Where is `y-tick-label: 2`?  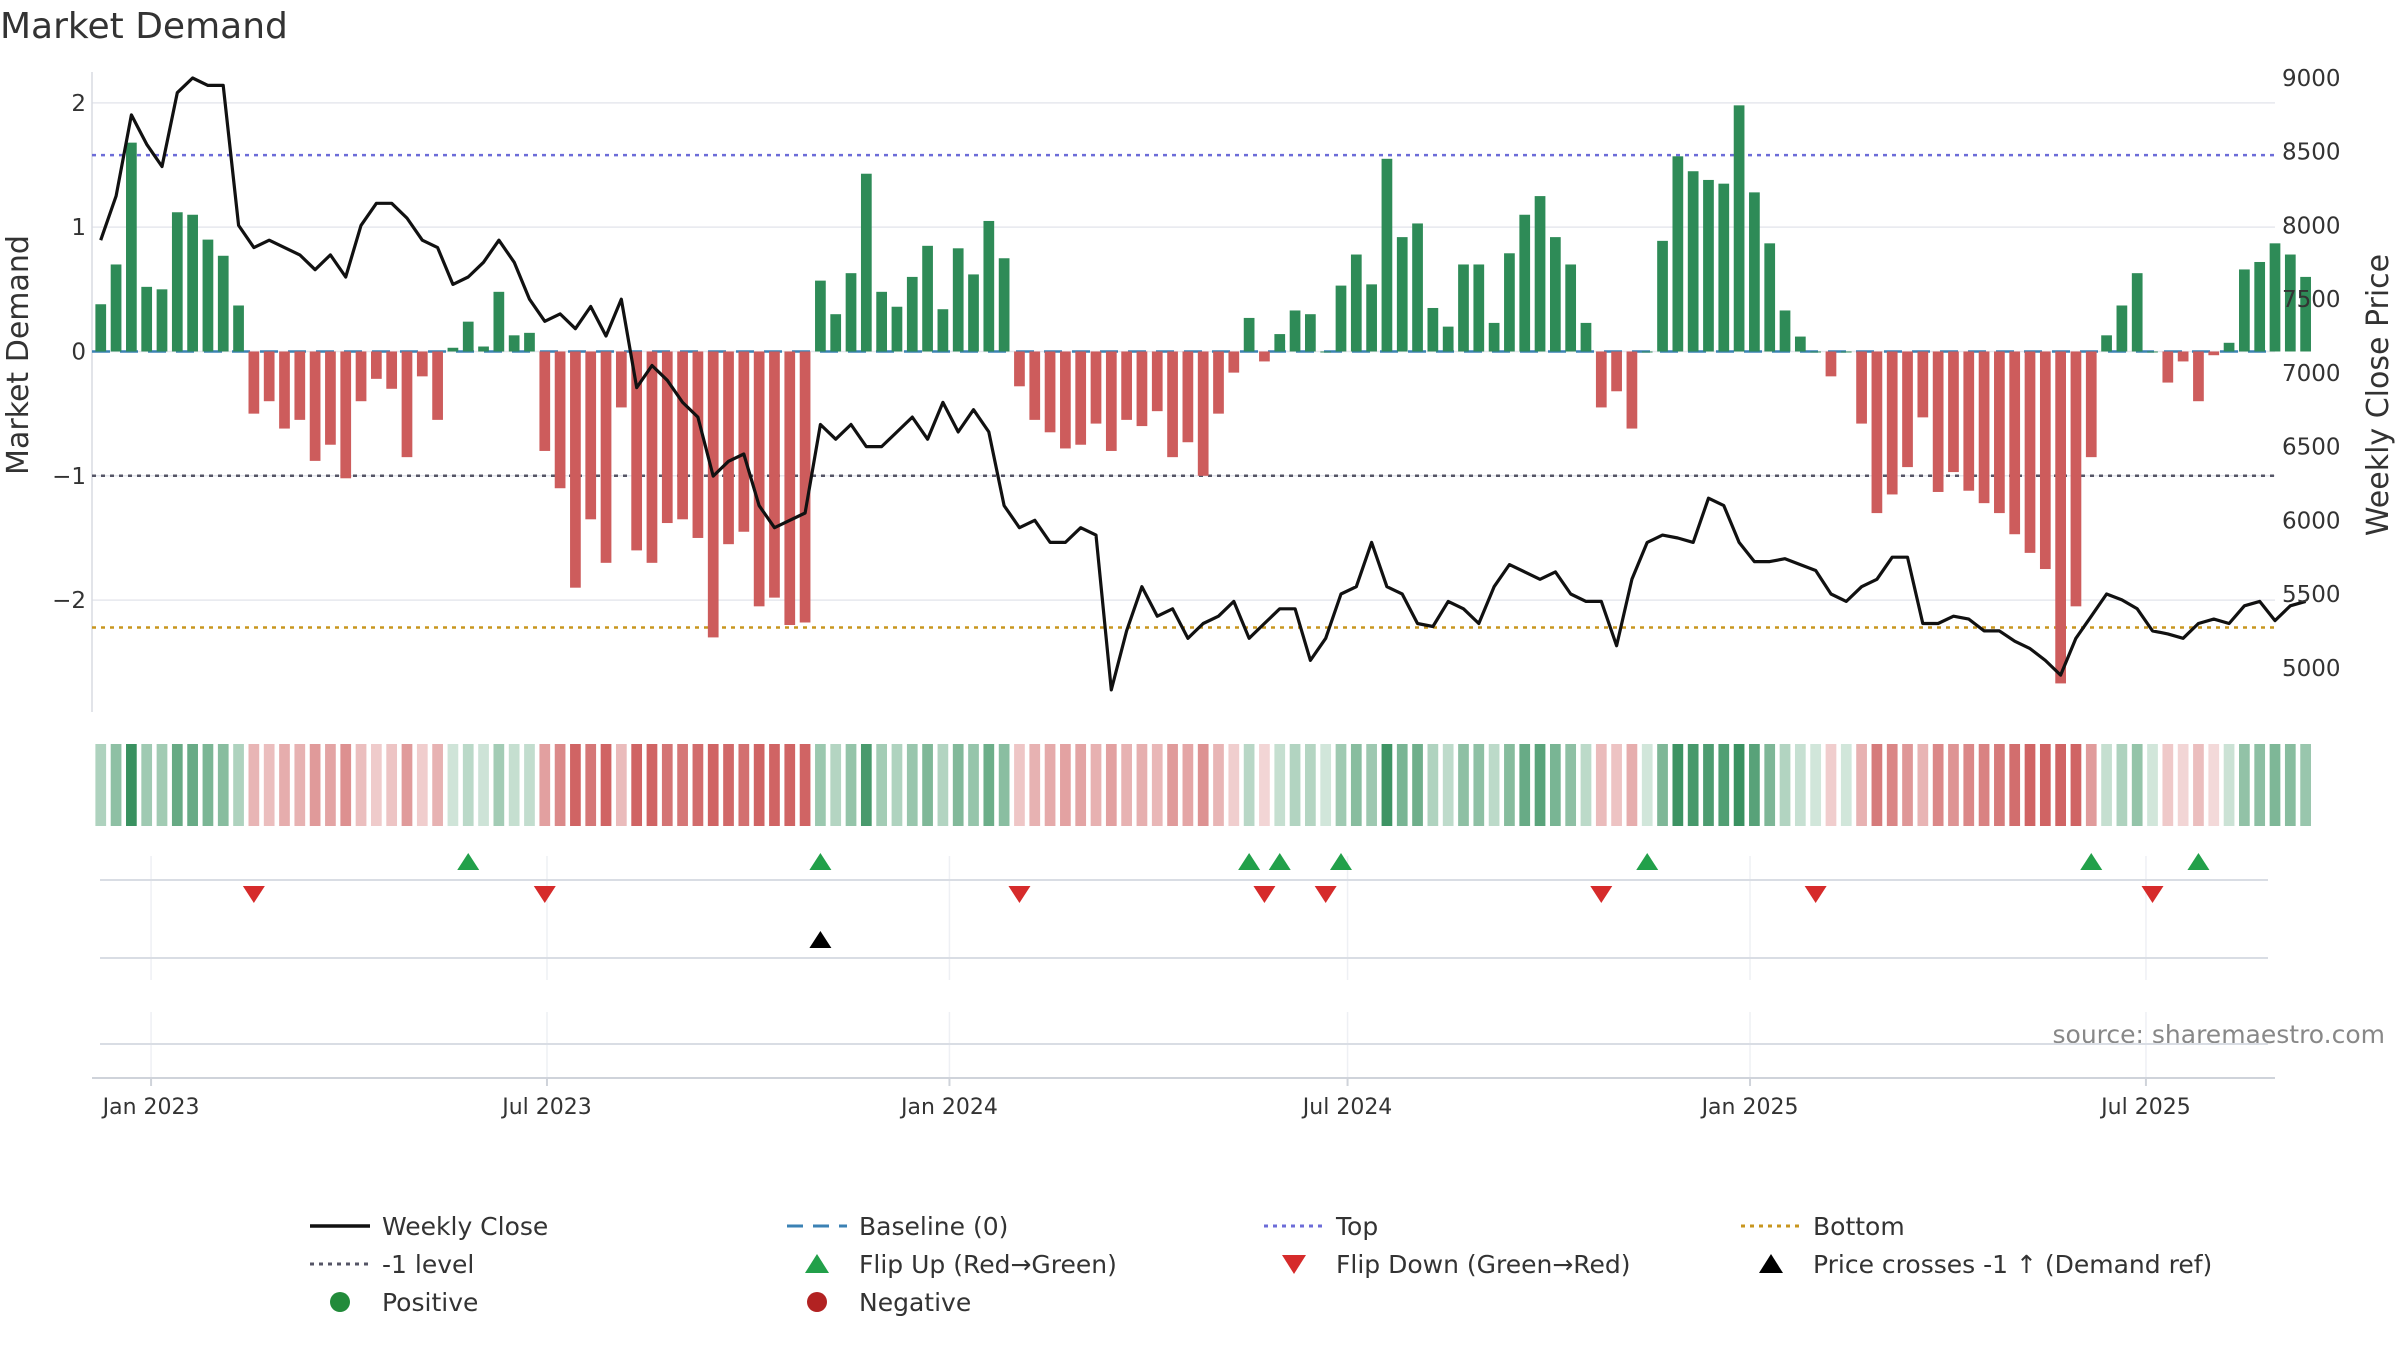
y-tick-label: 2 is located at coordinates (78, 104).